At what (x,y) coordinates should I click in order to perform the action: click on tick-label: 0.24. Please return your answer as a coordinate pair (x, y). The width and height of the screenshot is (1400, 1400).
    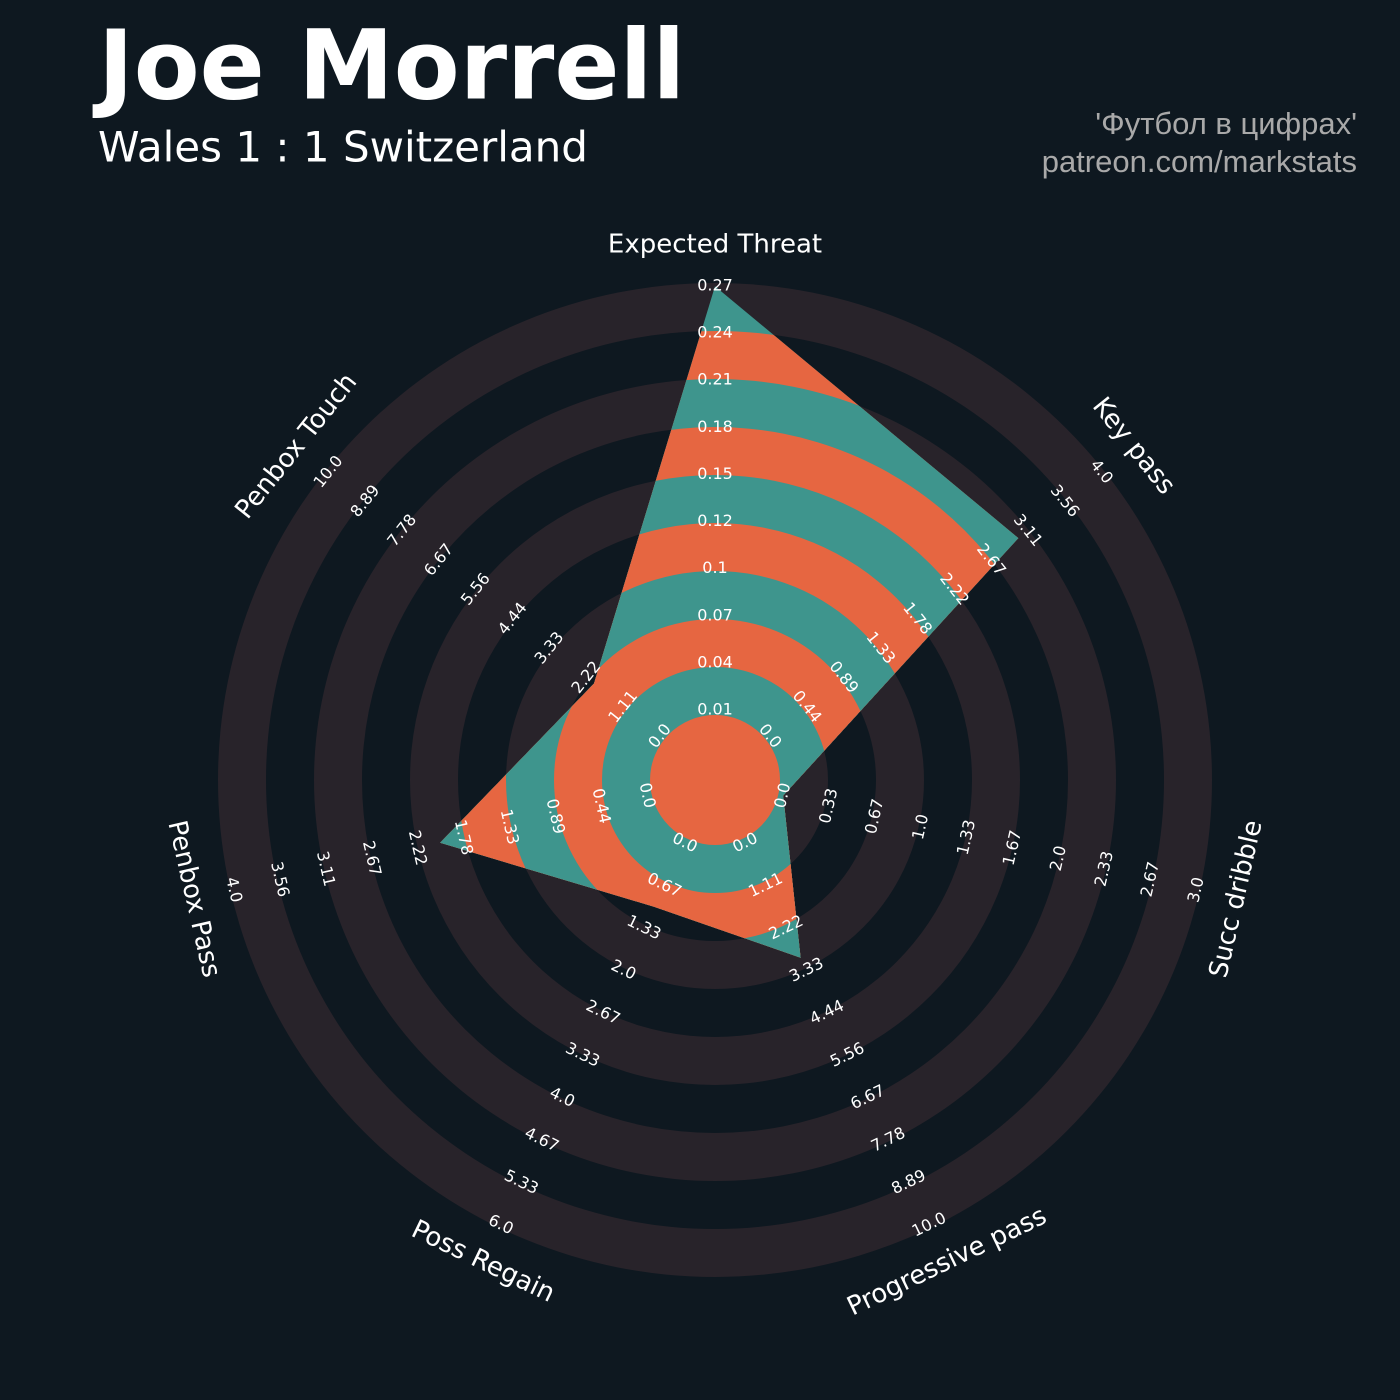
    Looking at the image, I should click on (715, 332).